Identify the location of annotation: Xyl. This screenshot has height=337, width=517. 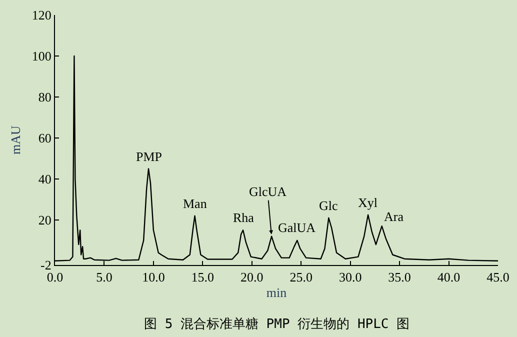
(368, 202).